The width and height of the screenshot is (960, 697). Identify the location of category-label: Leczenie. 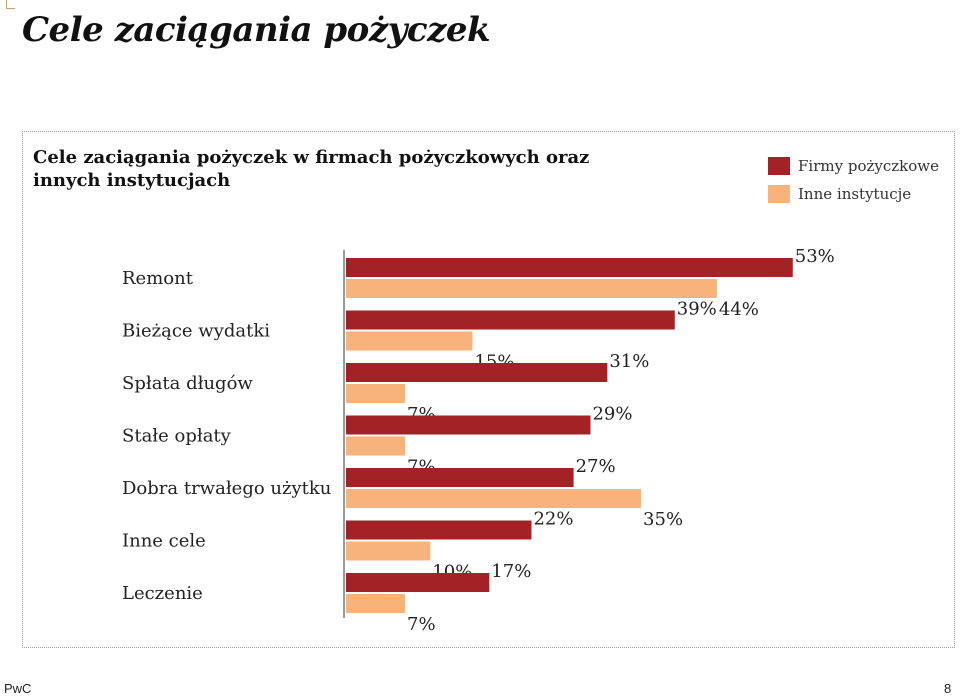
(162, 593).